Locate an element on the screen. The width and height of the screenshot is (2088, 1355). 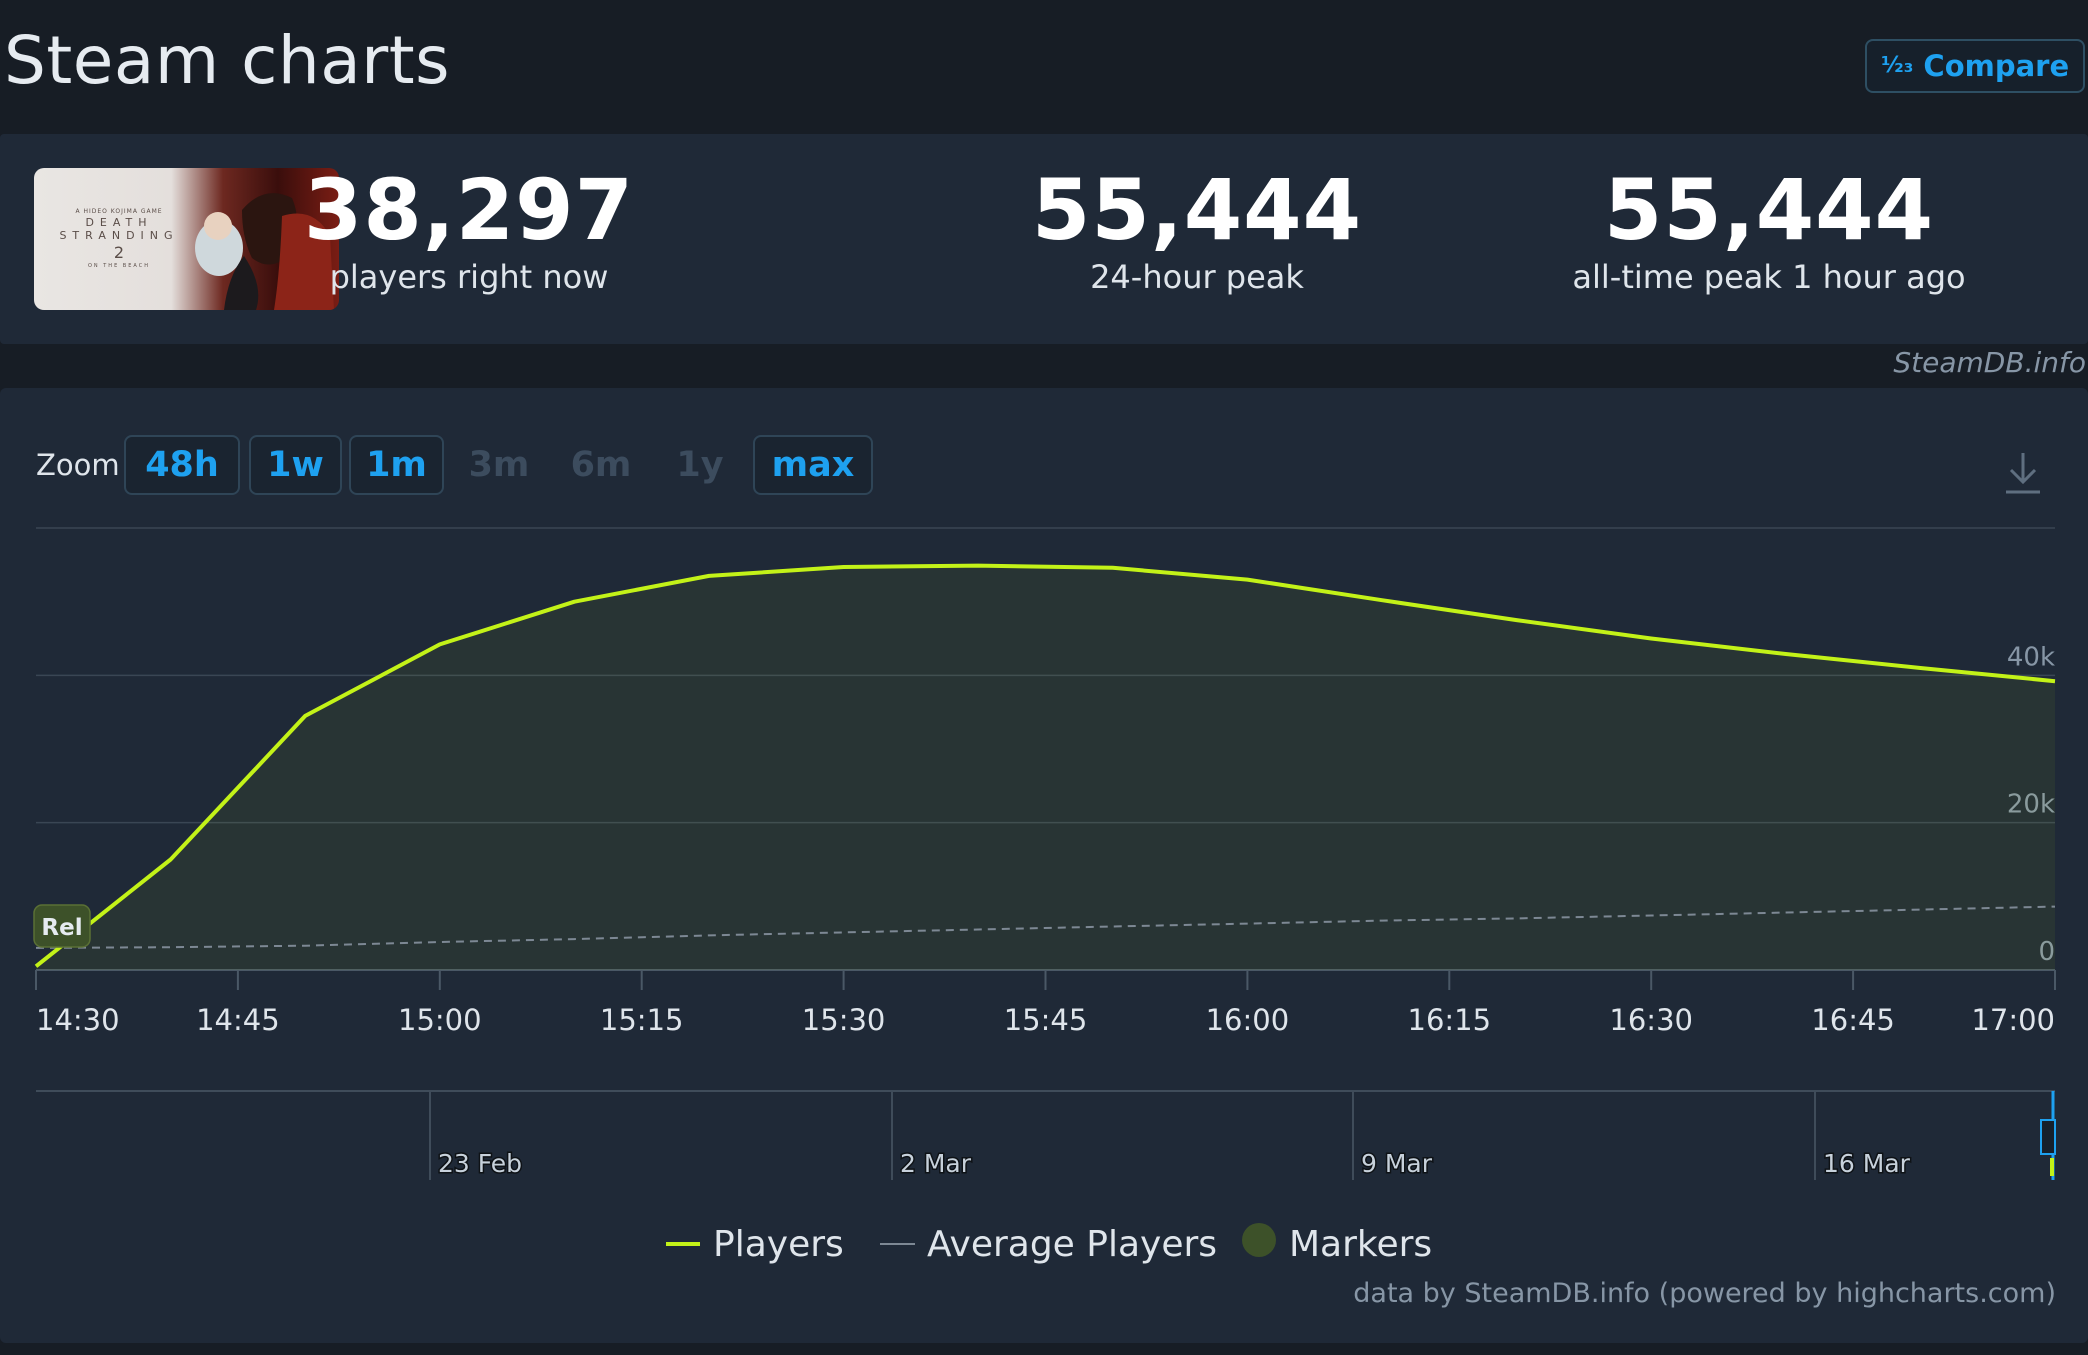
zoom-48h-button: 48h is located at coordinates (182, 465).